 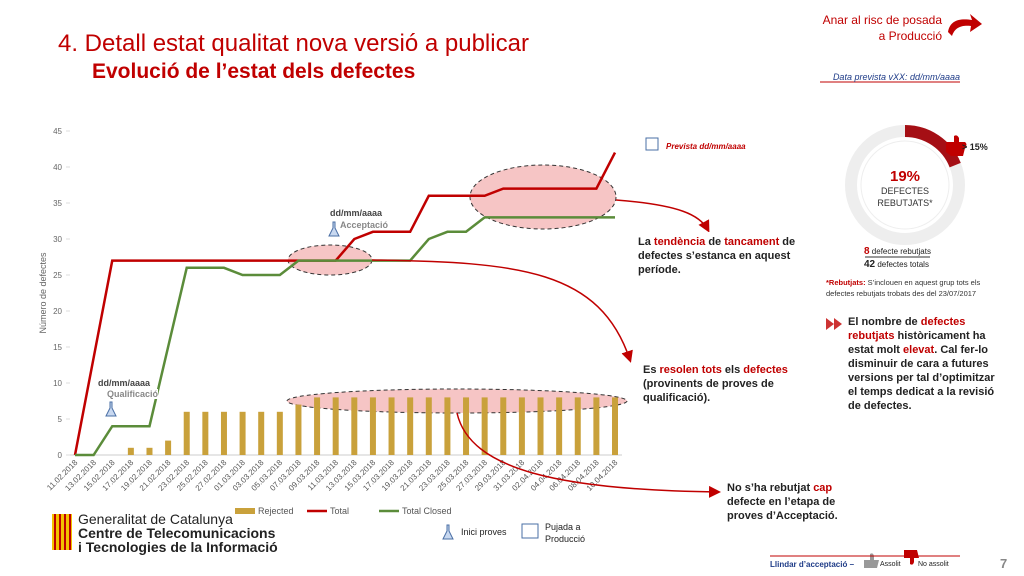 I want to click on donut-arc, so click(x=932, y=146).